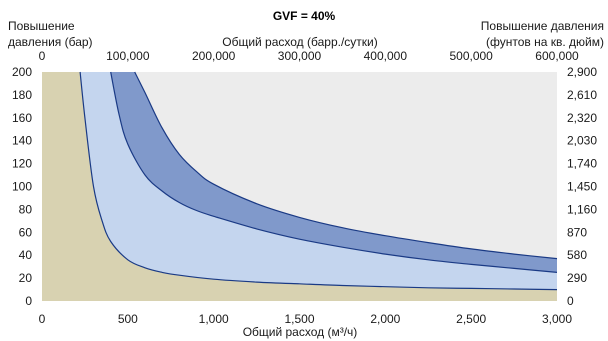 The image size is (608, 341). I want to click on chart-title: GVF = 40%, so click(304, 16).